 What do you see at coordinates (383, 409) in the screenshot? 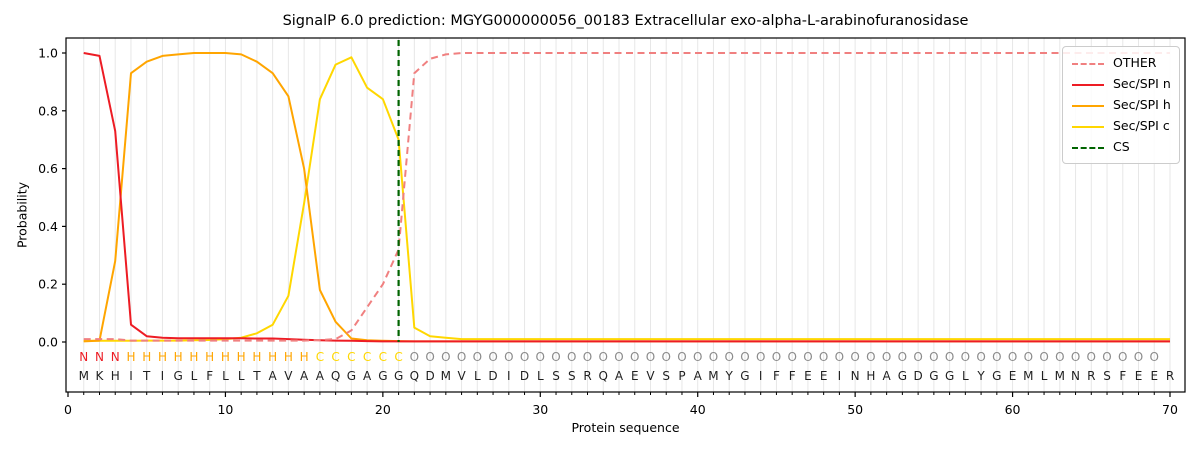
I see `x-axis-tick-label: 20` at bounding box center [383, 409].